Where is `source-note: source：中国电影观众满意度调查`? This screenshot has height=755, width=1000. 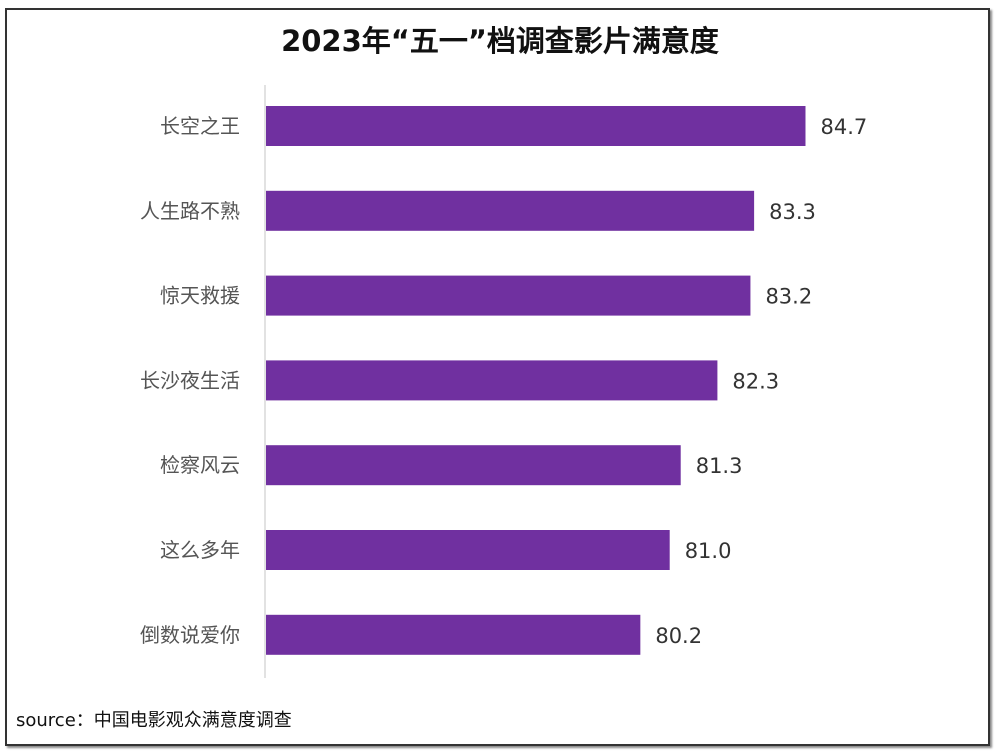
source-note: source：中国电影观众满意度调查 is located at coordinates (154, 720).